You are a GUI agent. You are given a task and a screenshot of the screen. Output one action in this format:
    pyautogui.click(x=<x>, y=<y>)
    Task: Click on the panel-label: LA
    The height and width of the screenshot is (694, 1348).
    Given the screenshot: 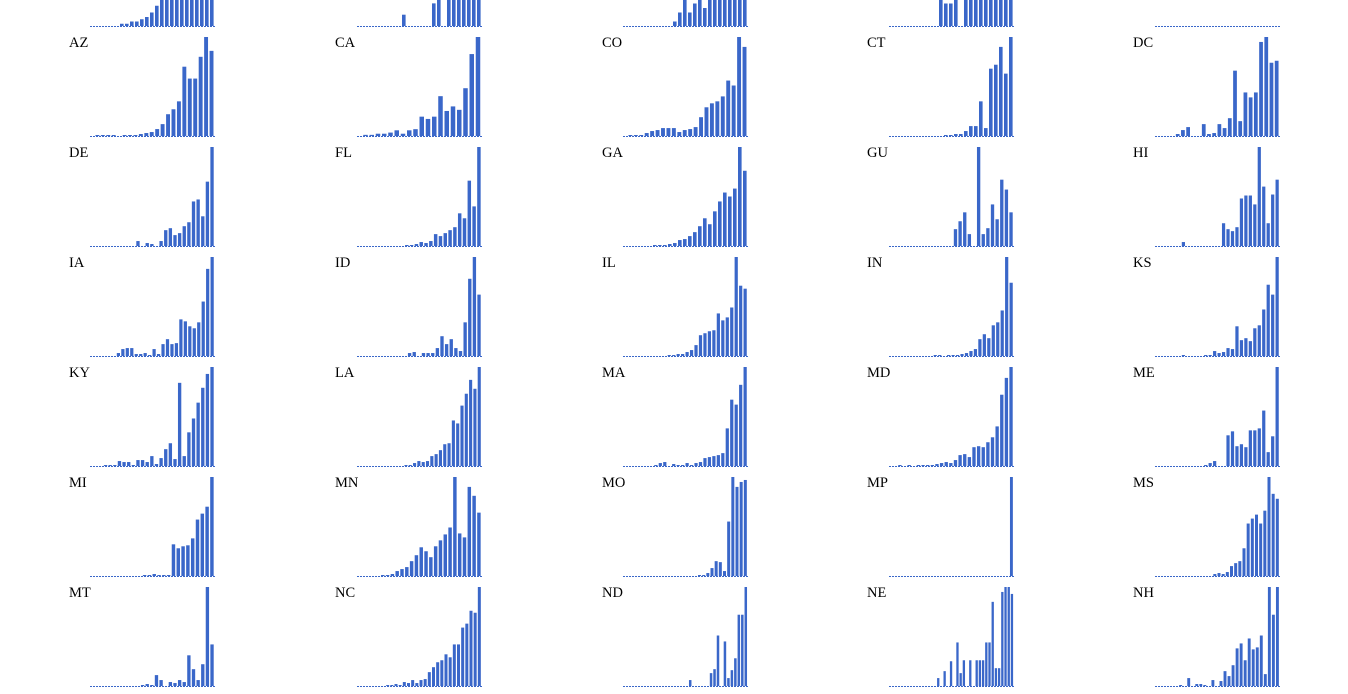 What is the action you would take?
    pyautogui.click(x=345, y=373)
    